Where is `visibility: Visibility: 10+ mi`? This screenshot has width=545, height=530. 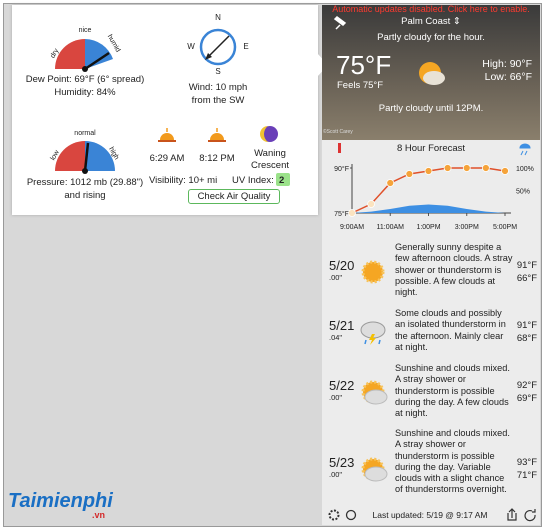 visibility: Visibility: 10+ mi is located at coordinates (183, 180).